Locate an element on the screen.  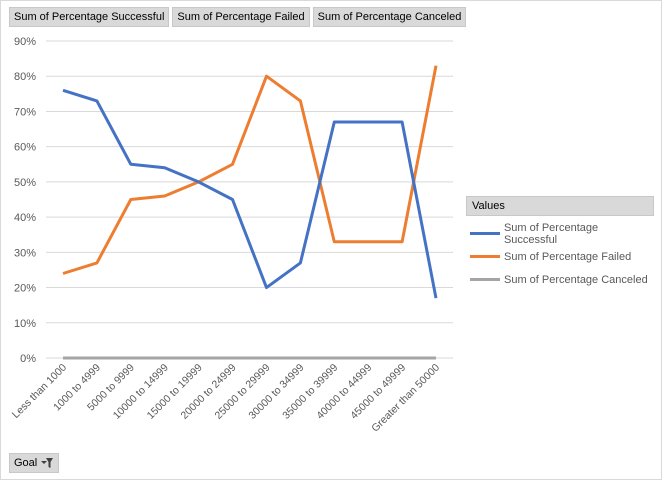
y-tick-label: 10% is located at coordinates (25, 324).